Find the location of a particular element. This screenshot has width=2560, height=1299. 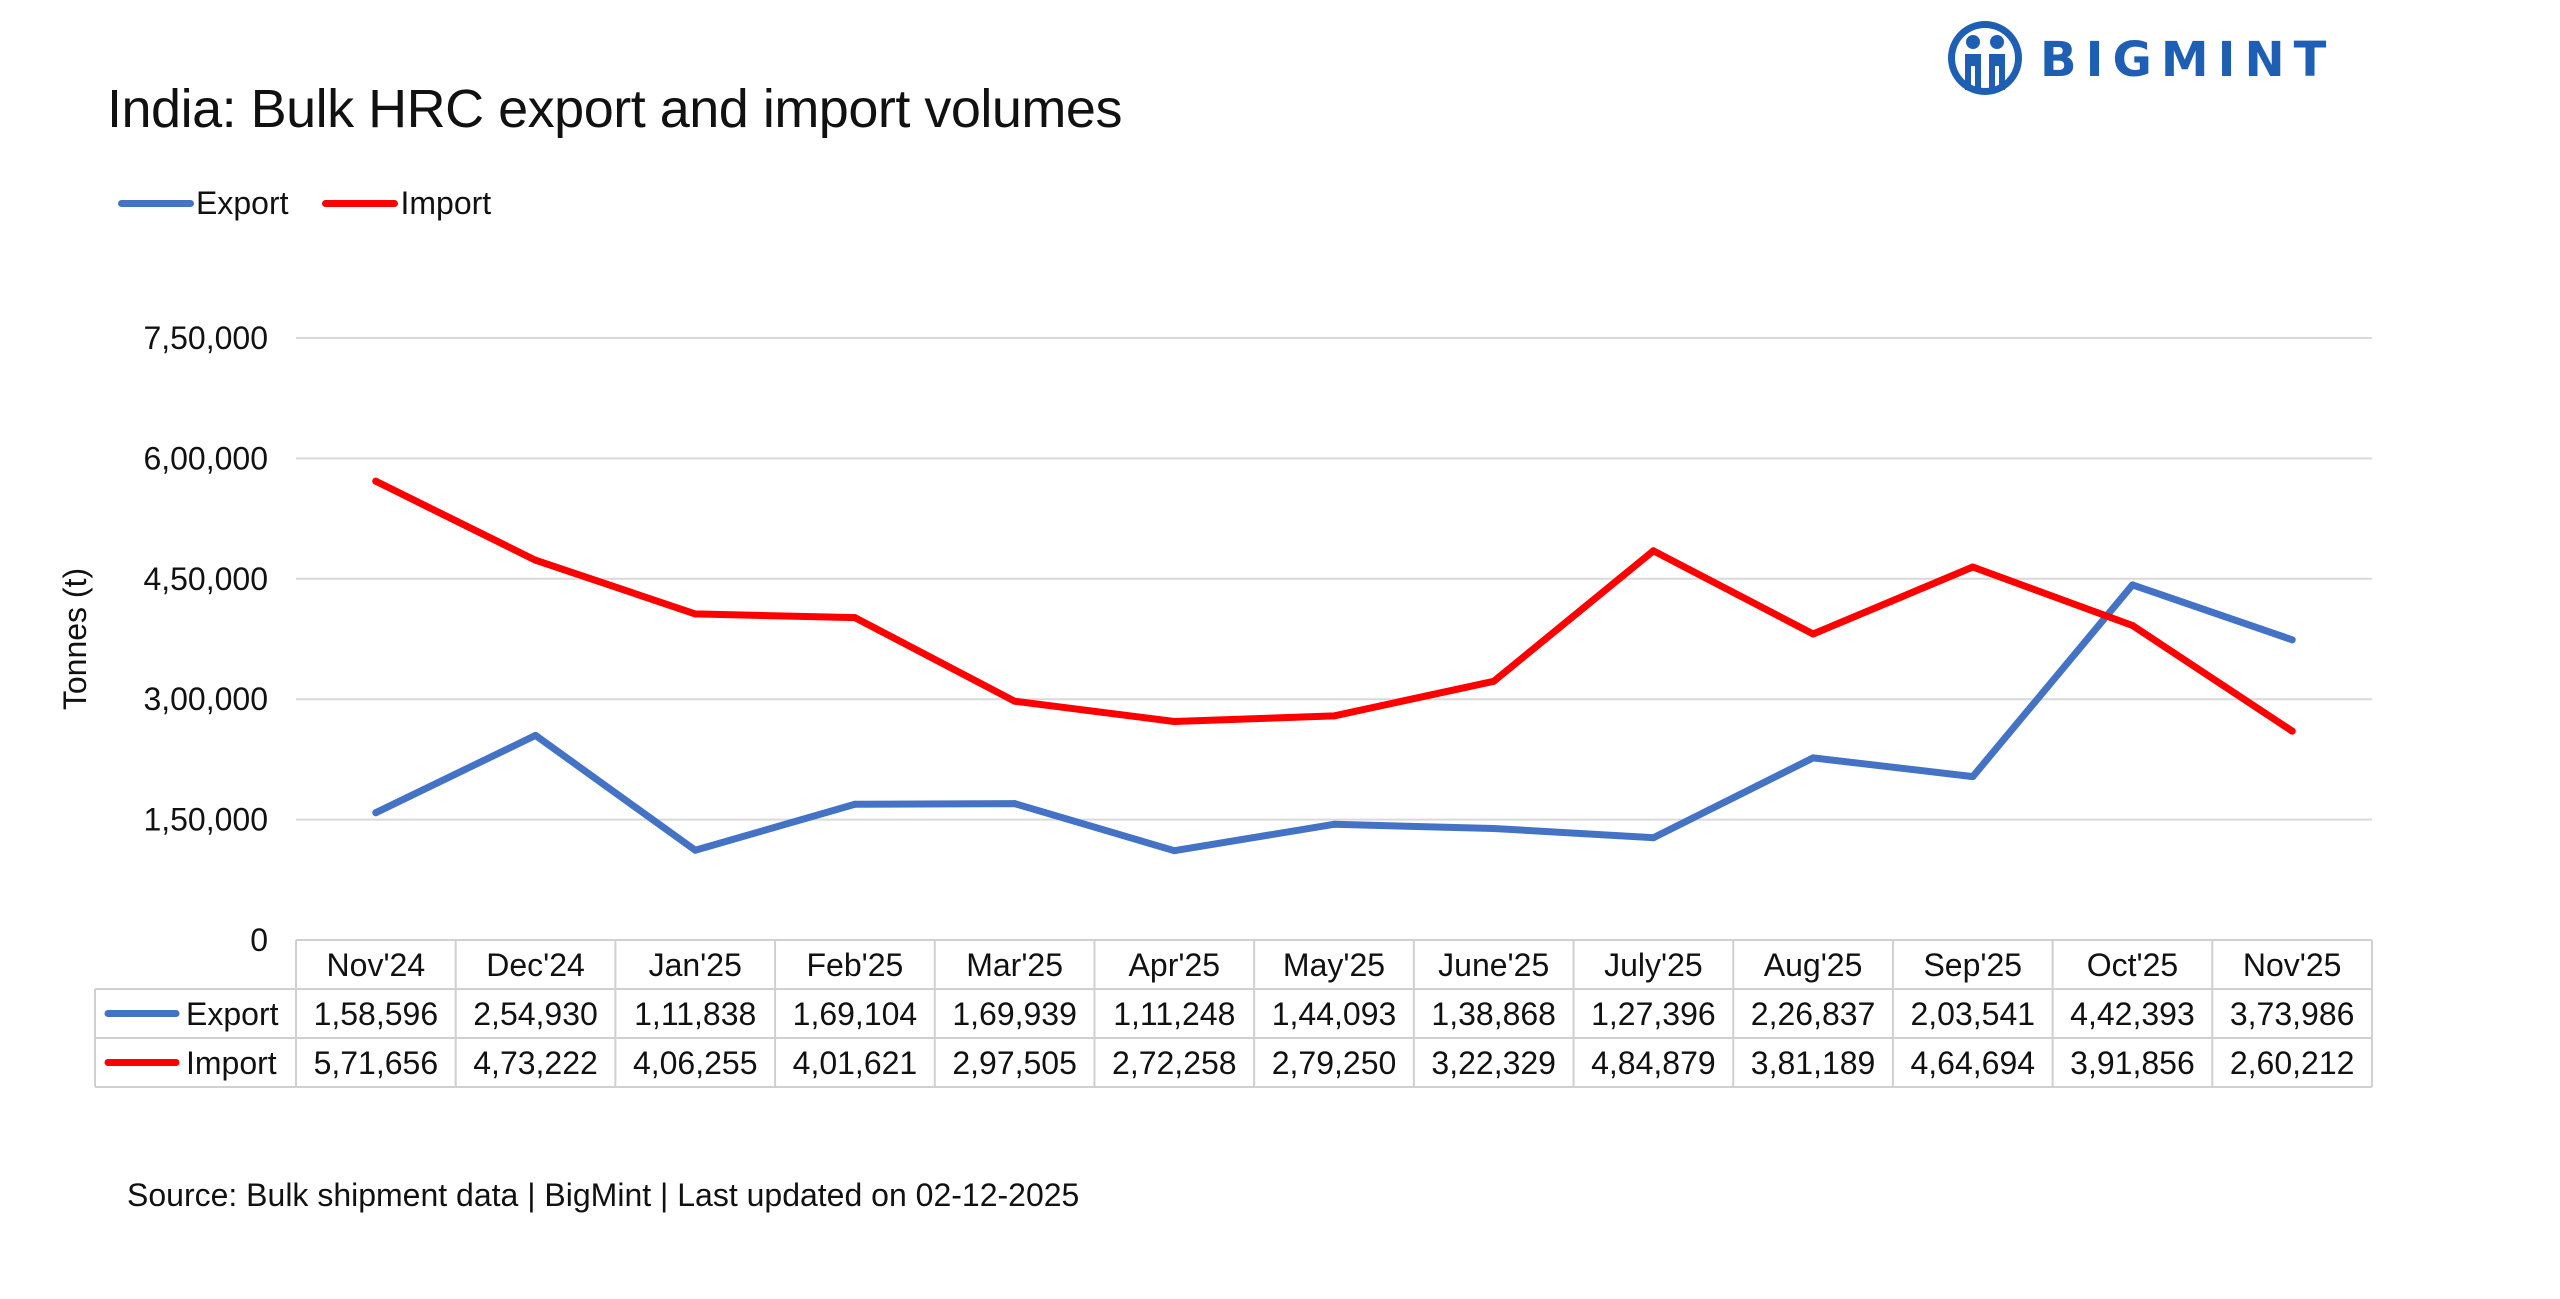

x-tick-label: May'25 is located at coordinates (1334, 965).